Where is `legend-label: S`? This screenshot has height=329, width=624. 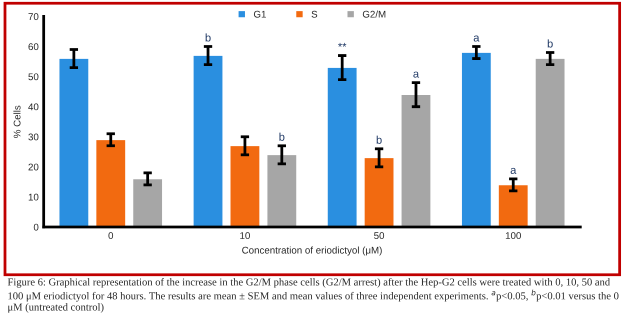 legend-label: S is located at coordinates (315, 14).